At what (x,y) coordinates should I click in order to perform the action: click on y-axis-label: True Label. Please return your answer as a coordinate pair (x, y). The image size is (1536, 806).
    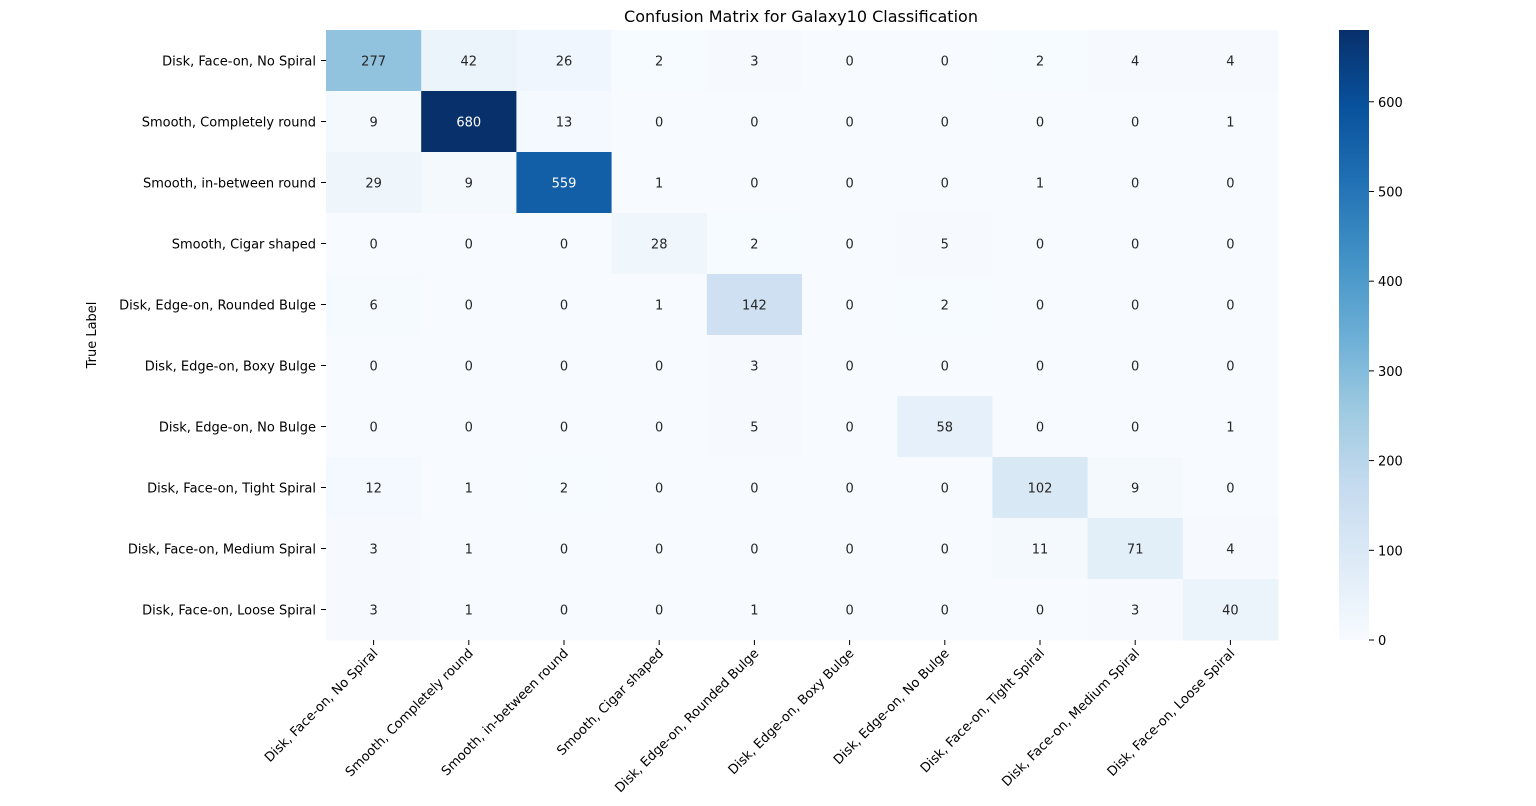
    Looking at the image, I should click on (92, 336).